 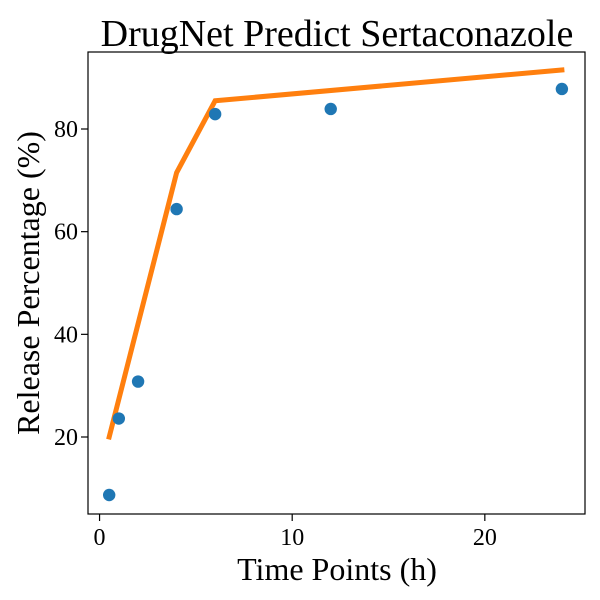 I want to click on y-tick-label: 60, so click(x=66, y=233).